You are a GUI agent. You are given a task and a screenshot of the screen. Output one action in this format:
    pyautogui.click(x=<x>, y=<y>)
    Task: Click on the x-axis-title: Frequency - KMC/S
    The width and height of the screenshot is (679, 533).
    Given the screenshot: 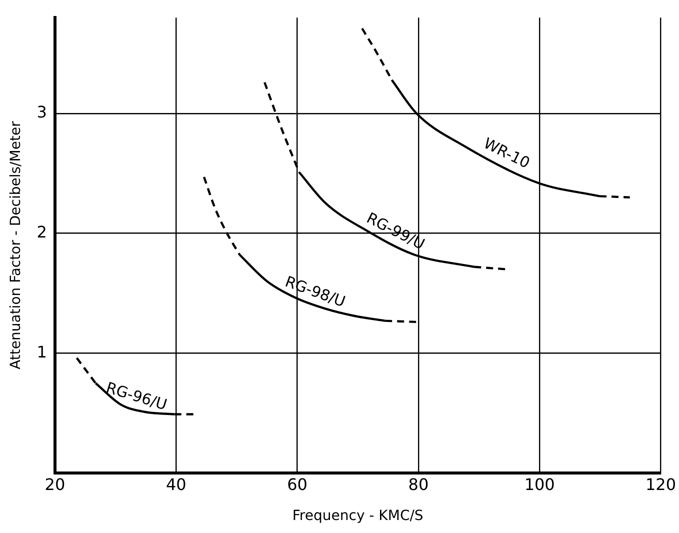 What is the action you would take?
    pyautogui.click(x=358, y=516)
    